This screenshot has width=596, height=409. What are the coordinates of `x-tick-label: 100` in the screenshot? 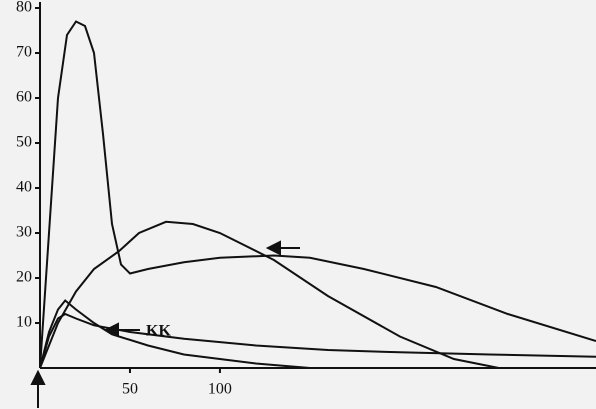 It's located at (220, 389).